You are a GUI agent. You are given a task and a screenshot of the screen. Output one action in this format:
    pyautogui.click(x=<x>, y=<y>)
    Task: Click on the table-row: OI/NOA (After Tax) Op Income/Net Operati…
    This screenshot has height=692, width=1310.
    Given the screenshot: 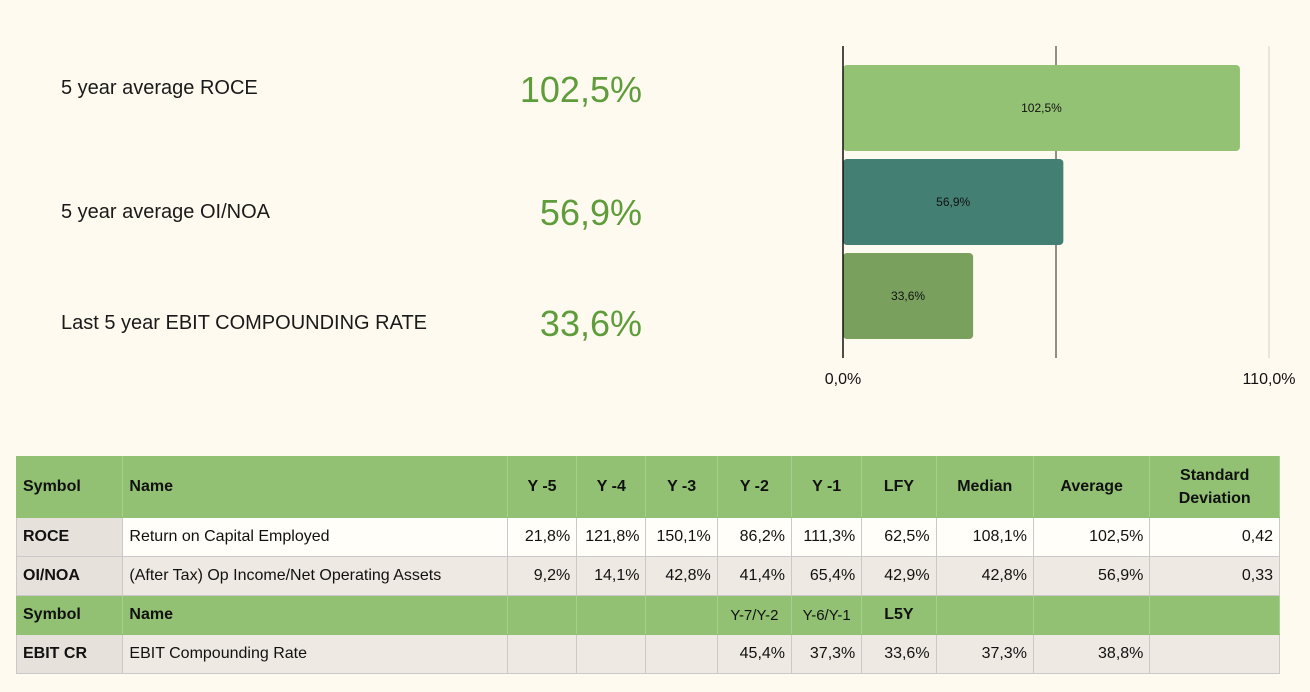 What is the action you would take?
    pyautogui.click(x=647, y=576)
    